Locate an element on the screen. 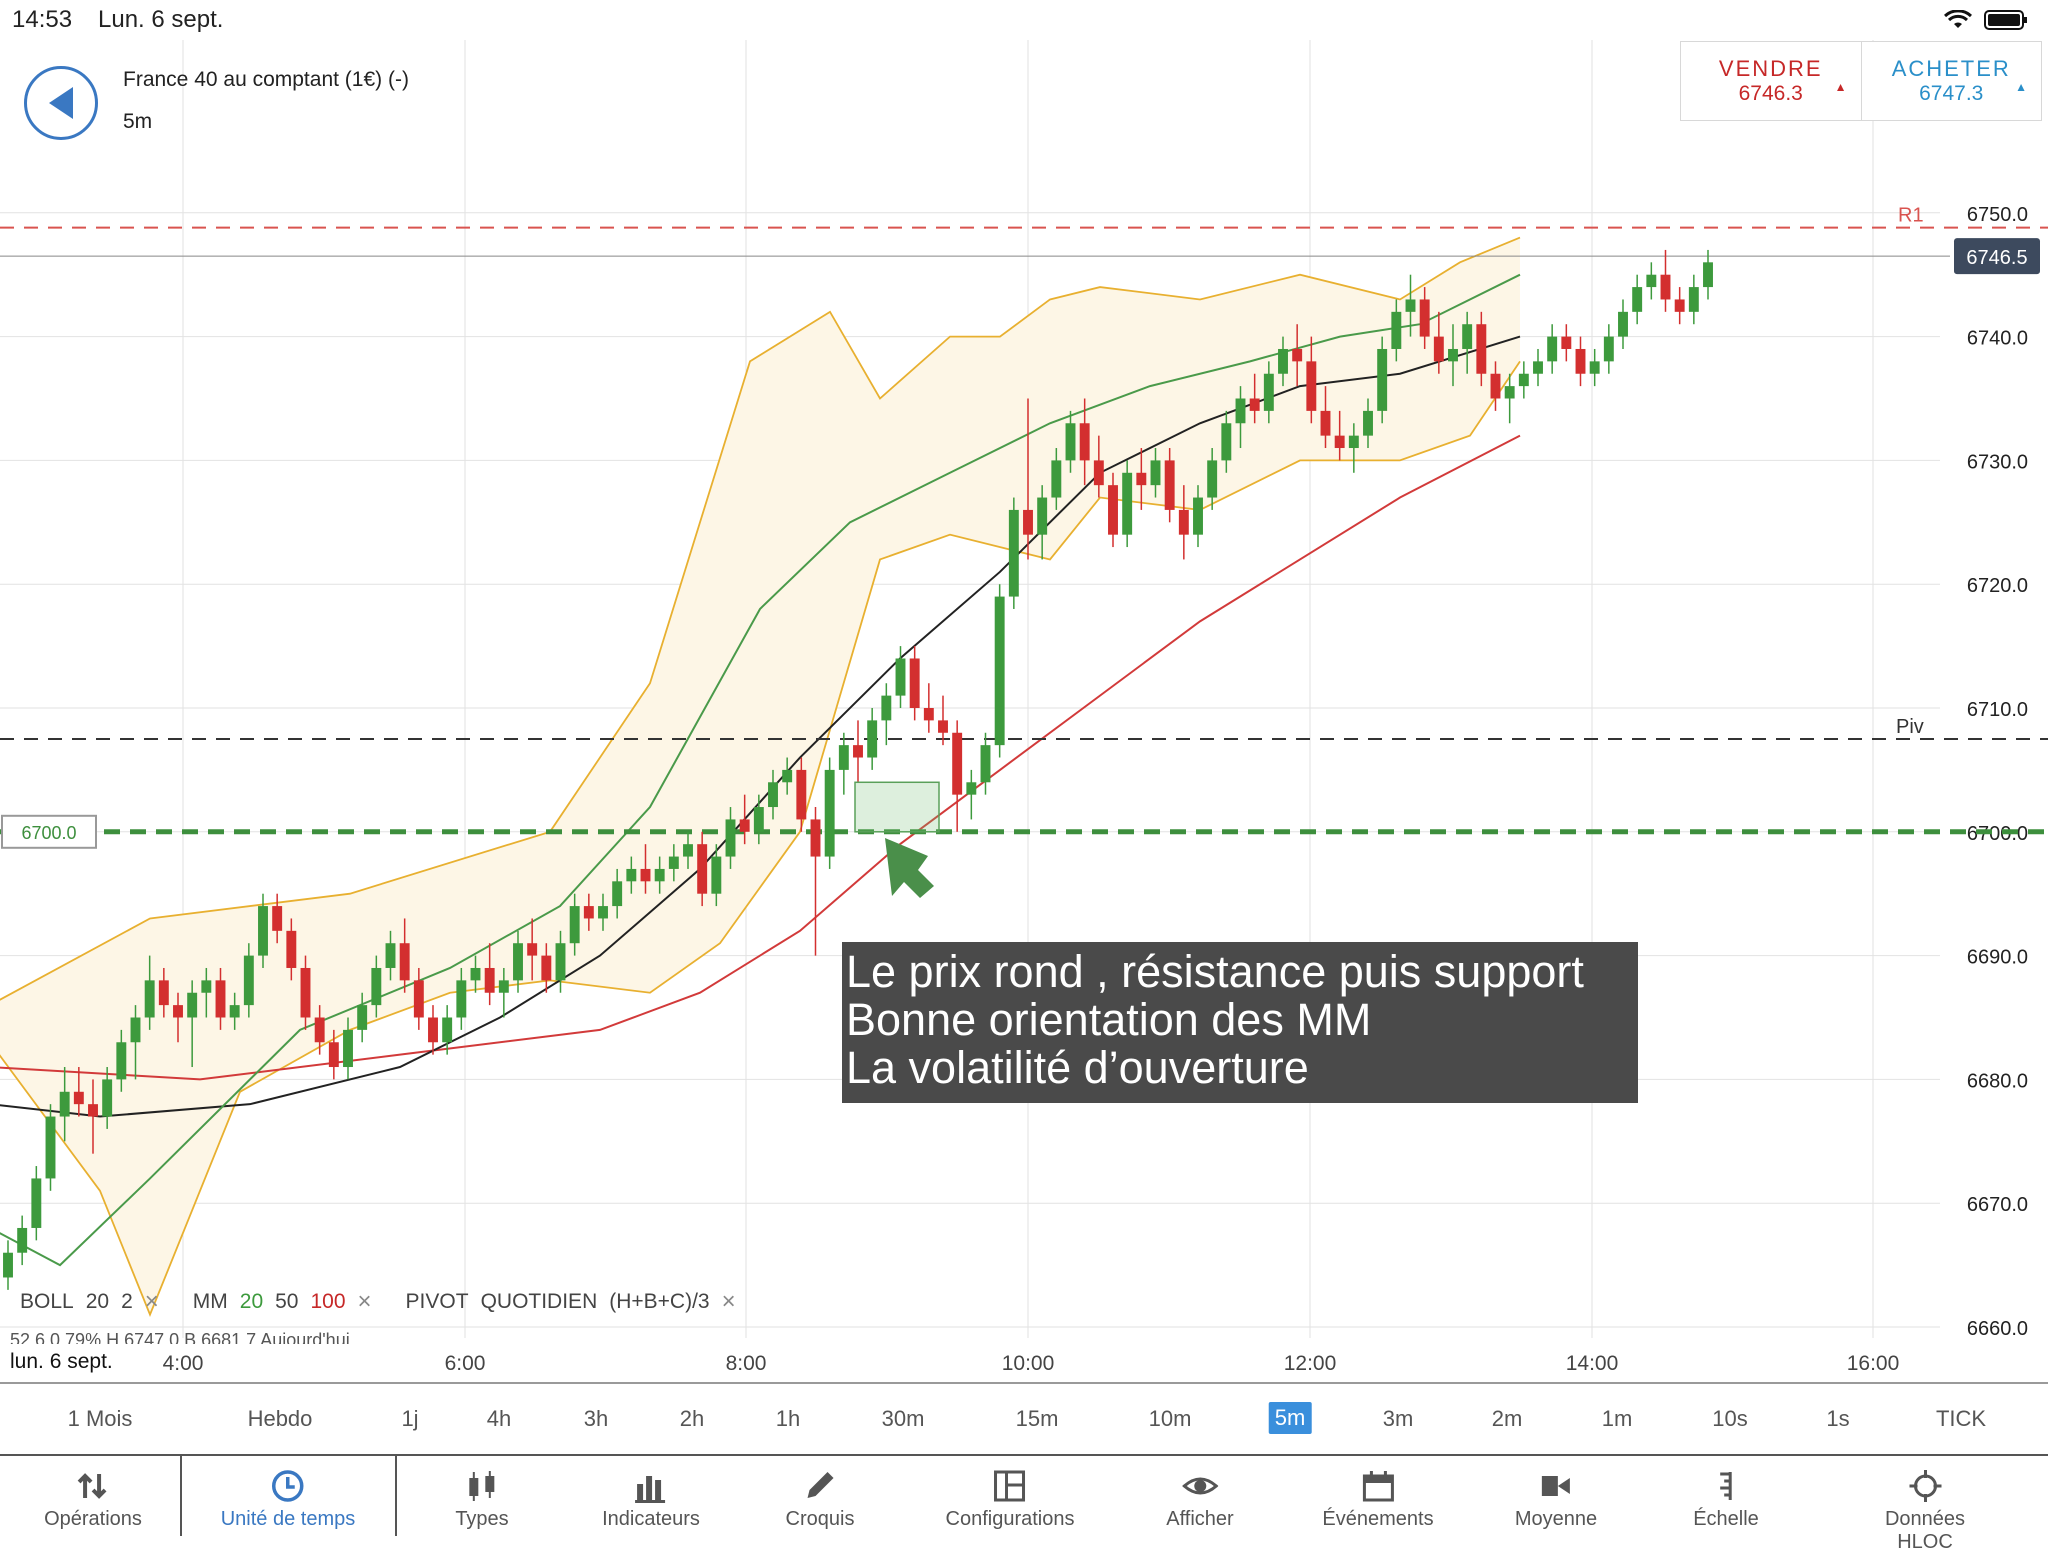  remove-mm-icon: × is located at coordinates (364, 1301).